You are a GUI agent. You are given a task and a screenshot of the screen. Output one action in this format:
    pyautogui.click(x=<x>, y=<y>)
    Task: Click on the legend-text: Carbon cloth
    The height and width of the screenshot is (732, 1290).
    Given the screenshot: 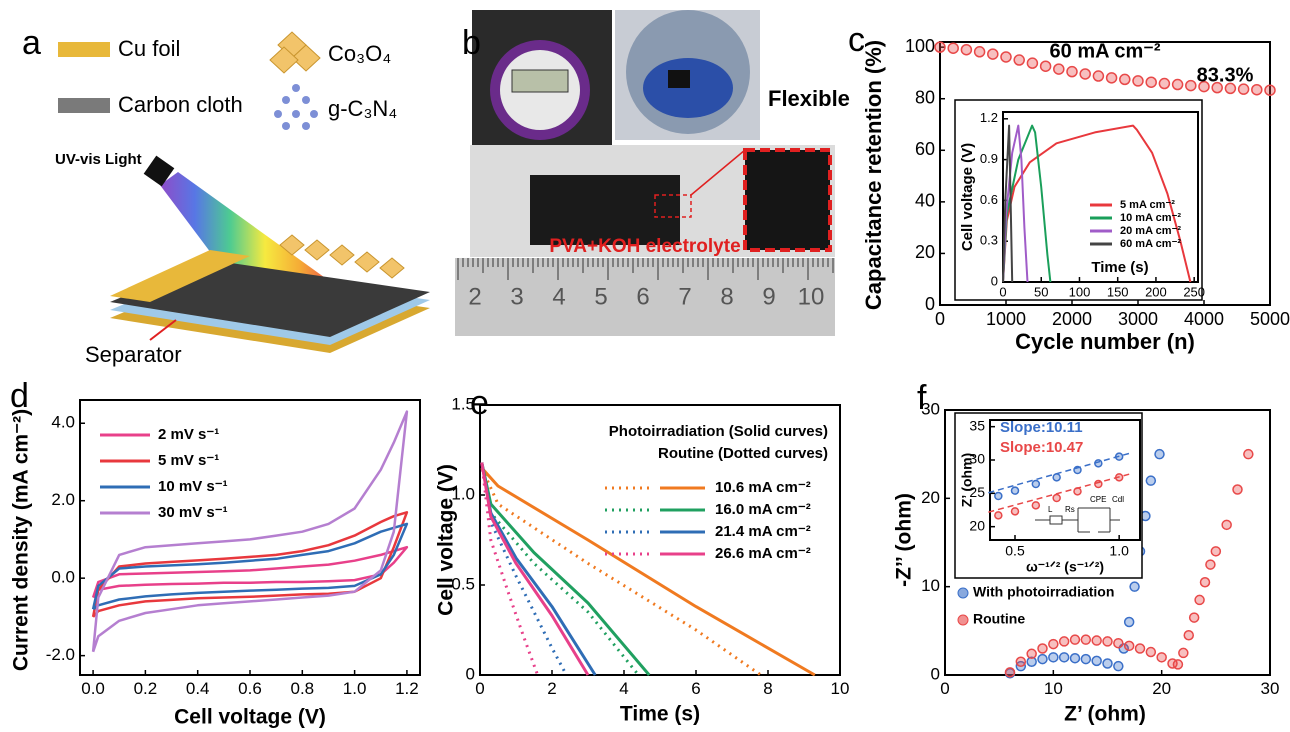 What is the action you would take?
    pyautogui.click(x=180, y=104)
    